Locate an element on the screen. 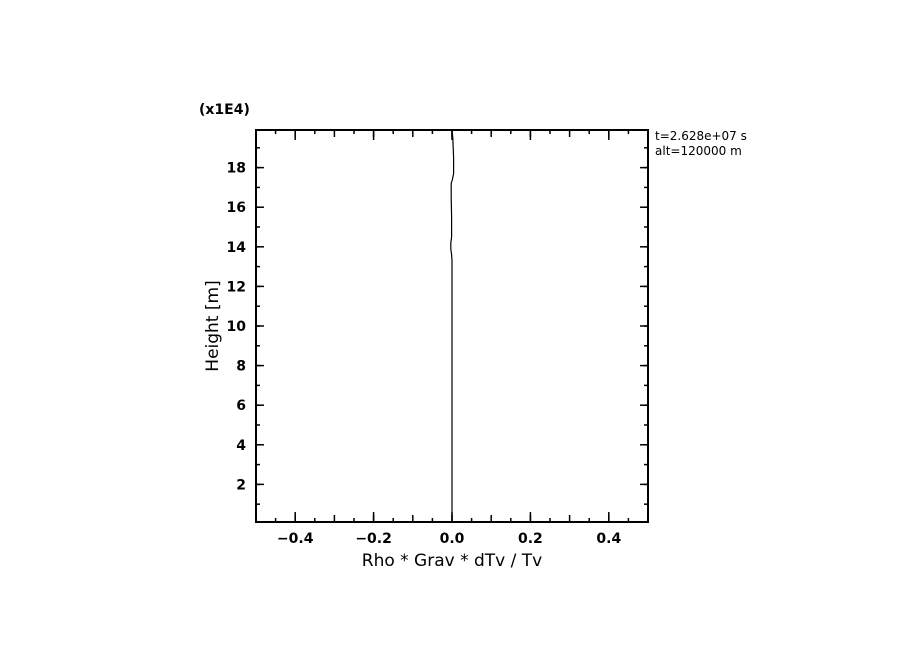 The image size is (904, 654). x-tick-label: 0.2 is located at coordinates (530, 539).